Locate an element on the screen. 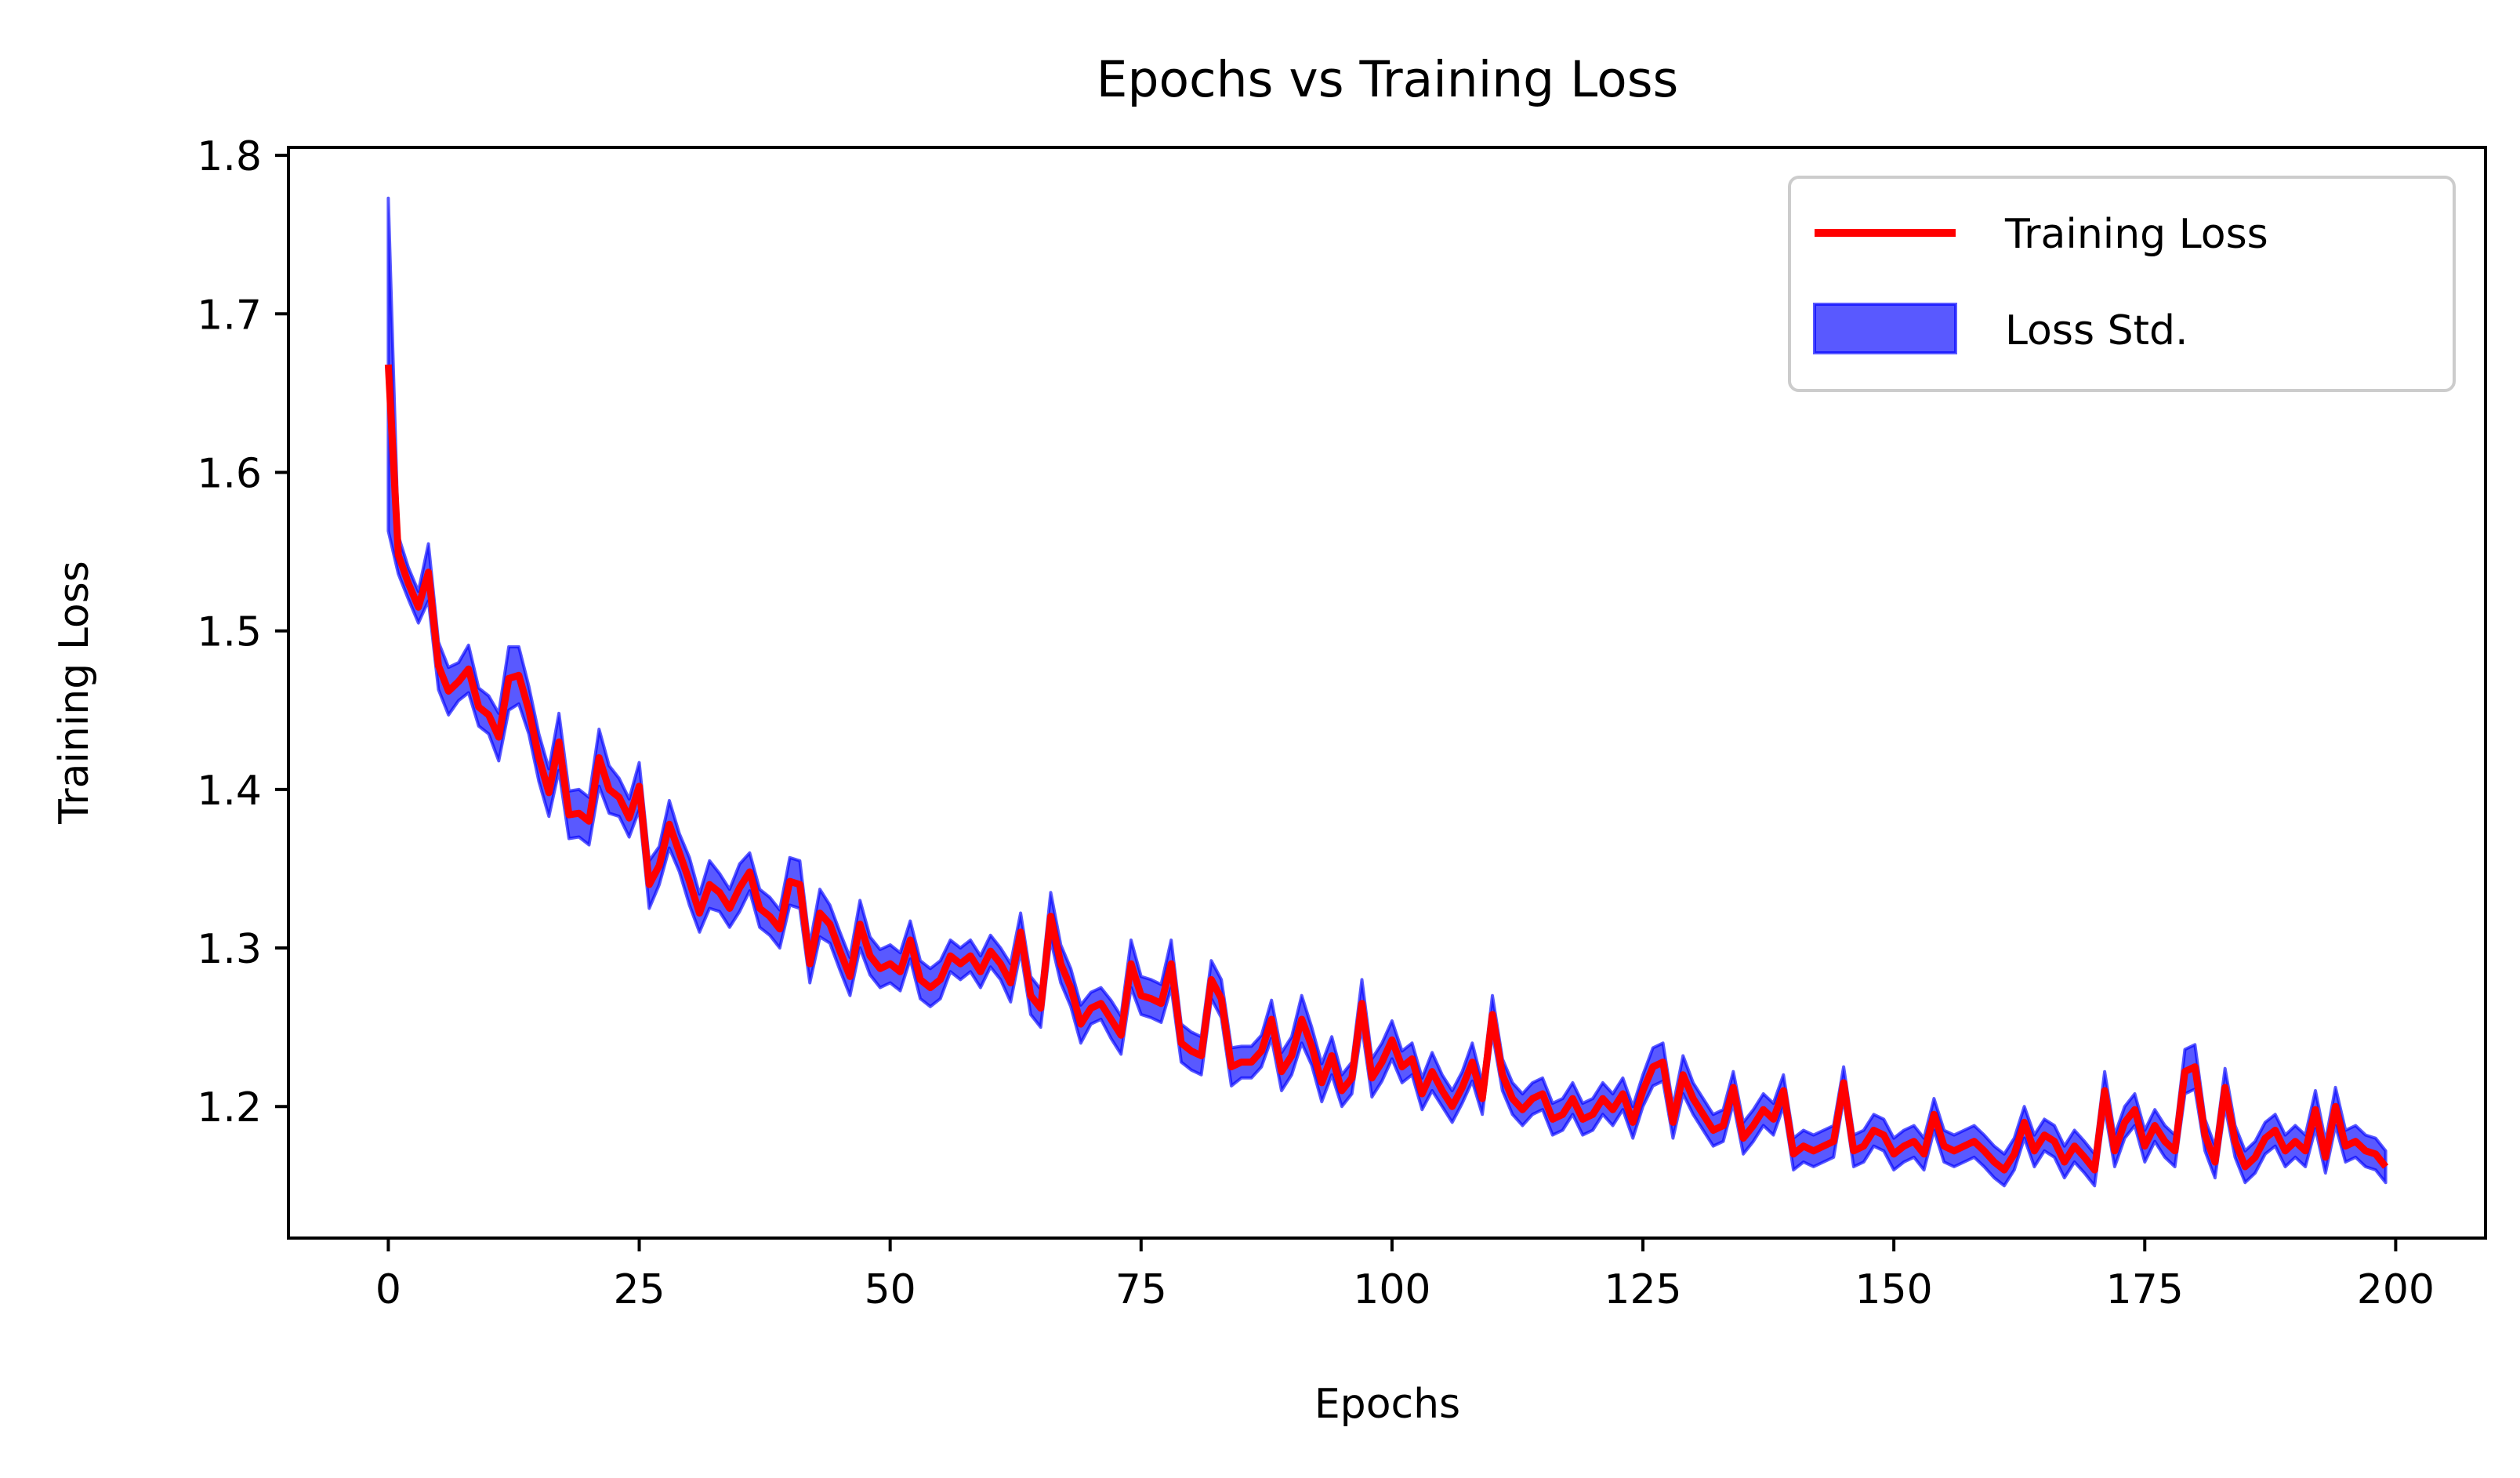  x-tick-label: 50 is located at coordinates (890, 1289).